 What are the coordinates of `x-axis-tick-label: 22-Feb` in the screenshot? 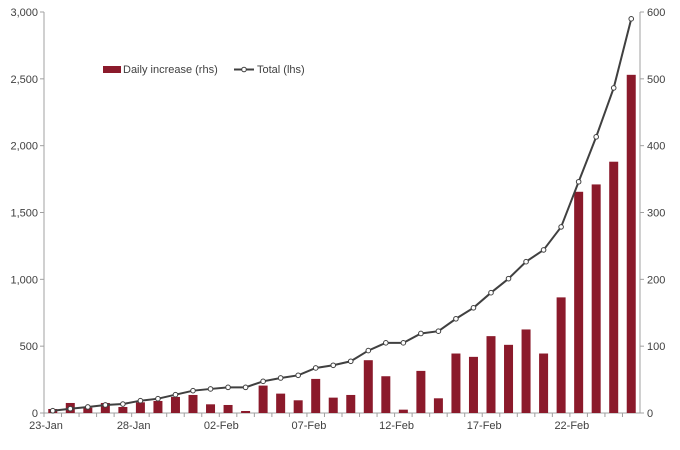 It's located at (571, 426).